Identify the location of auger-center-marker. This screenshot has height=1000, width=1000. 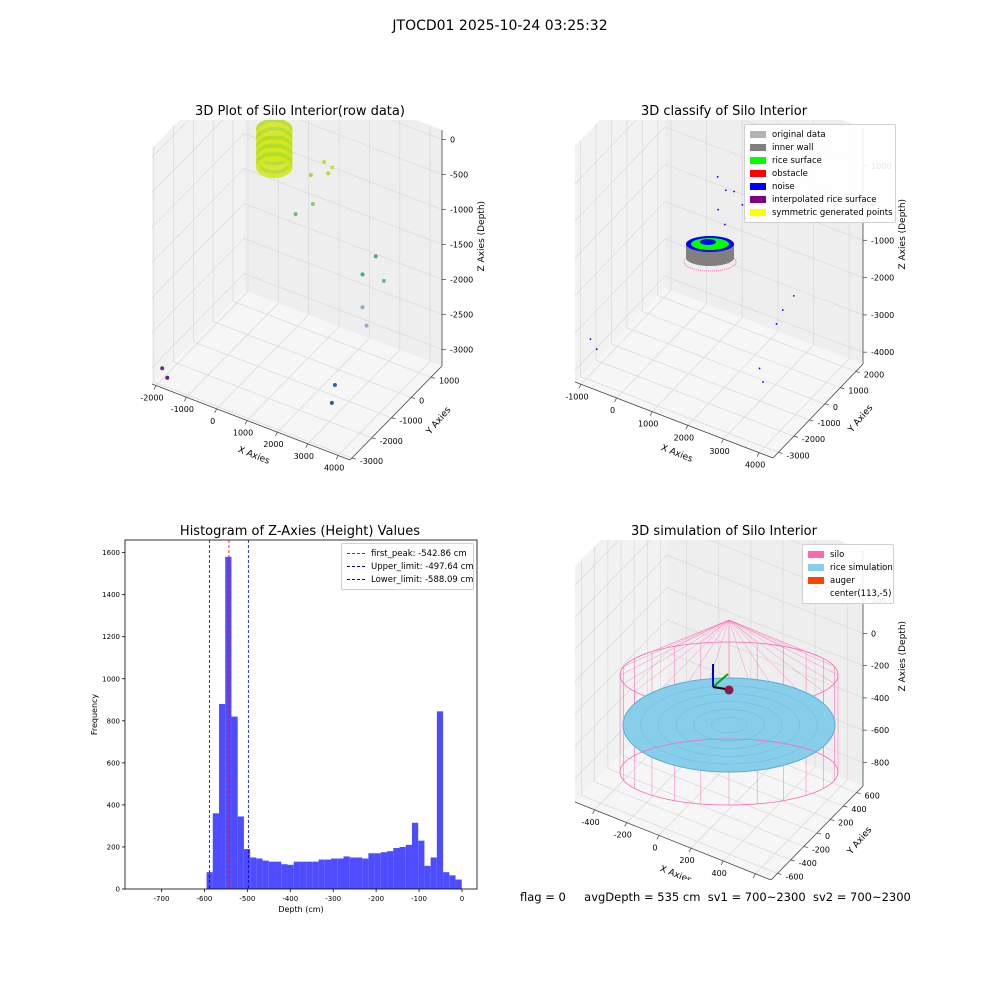
(729, 690).